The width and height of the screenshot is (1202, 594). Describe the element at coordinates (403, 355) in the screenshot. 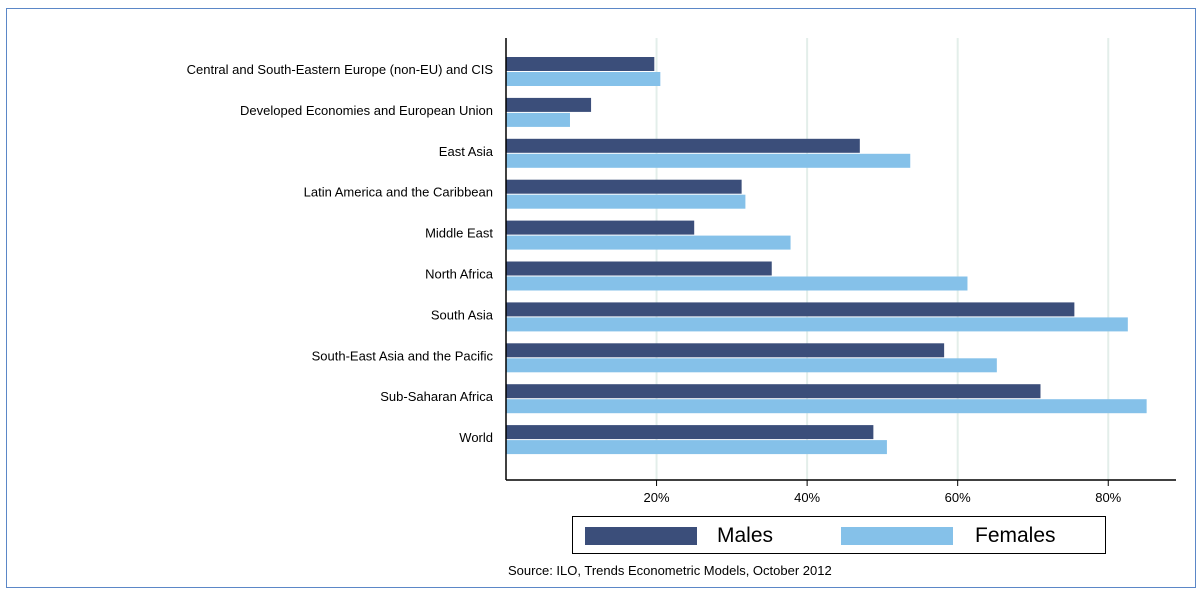

I see `category-label: South-East Asia and the Pacific` at that location.